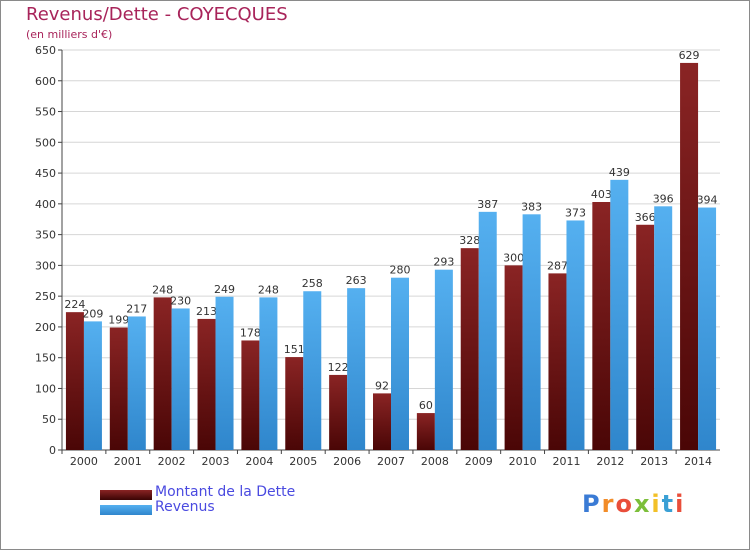 Image resolution: width=750 pixels, height=550 pixels. Describe the element at coordinates (592, 504) in the screenshot. I see `logo-letter: P` at that location.